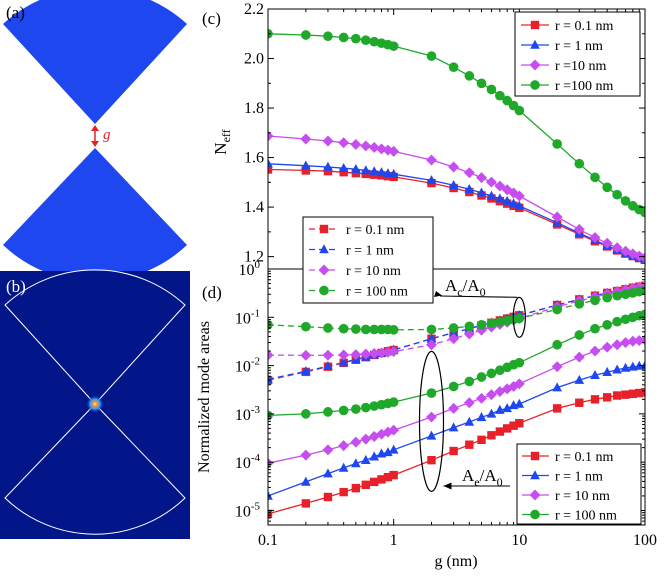 This screenshot has height=576, width=665. I want to click on panel-d-label: (d), so click(212, 292).